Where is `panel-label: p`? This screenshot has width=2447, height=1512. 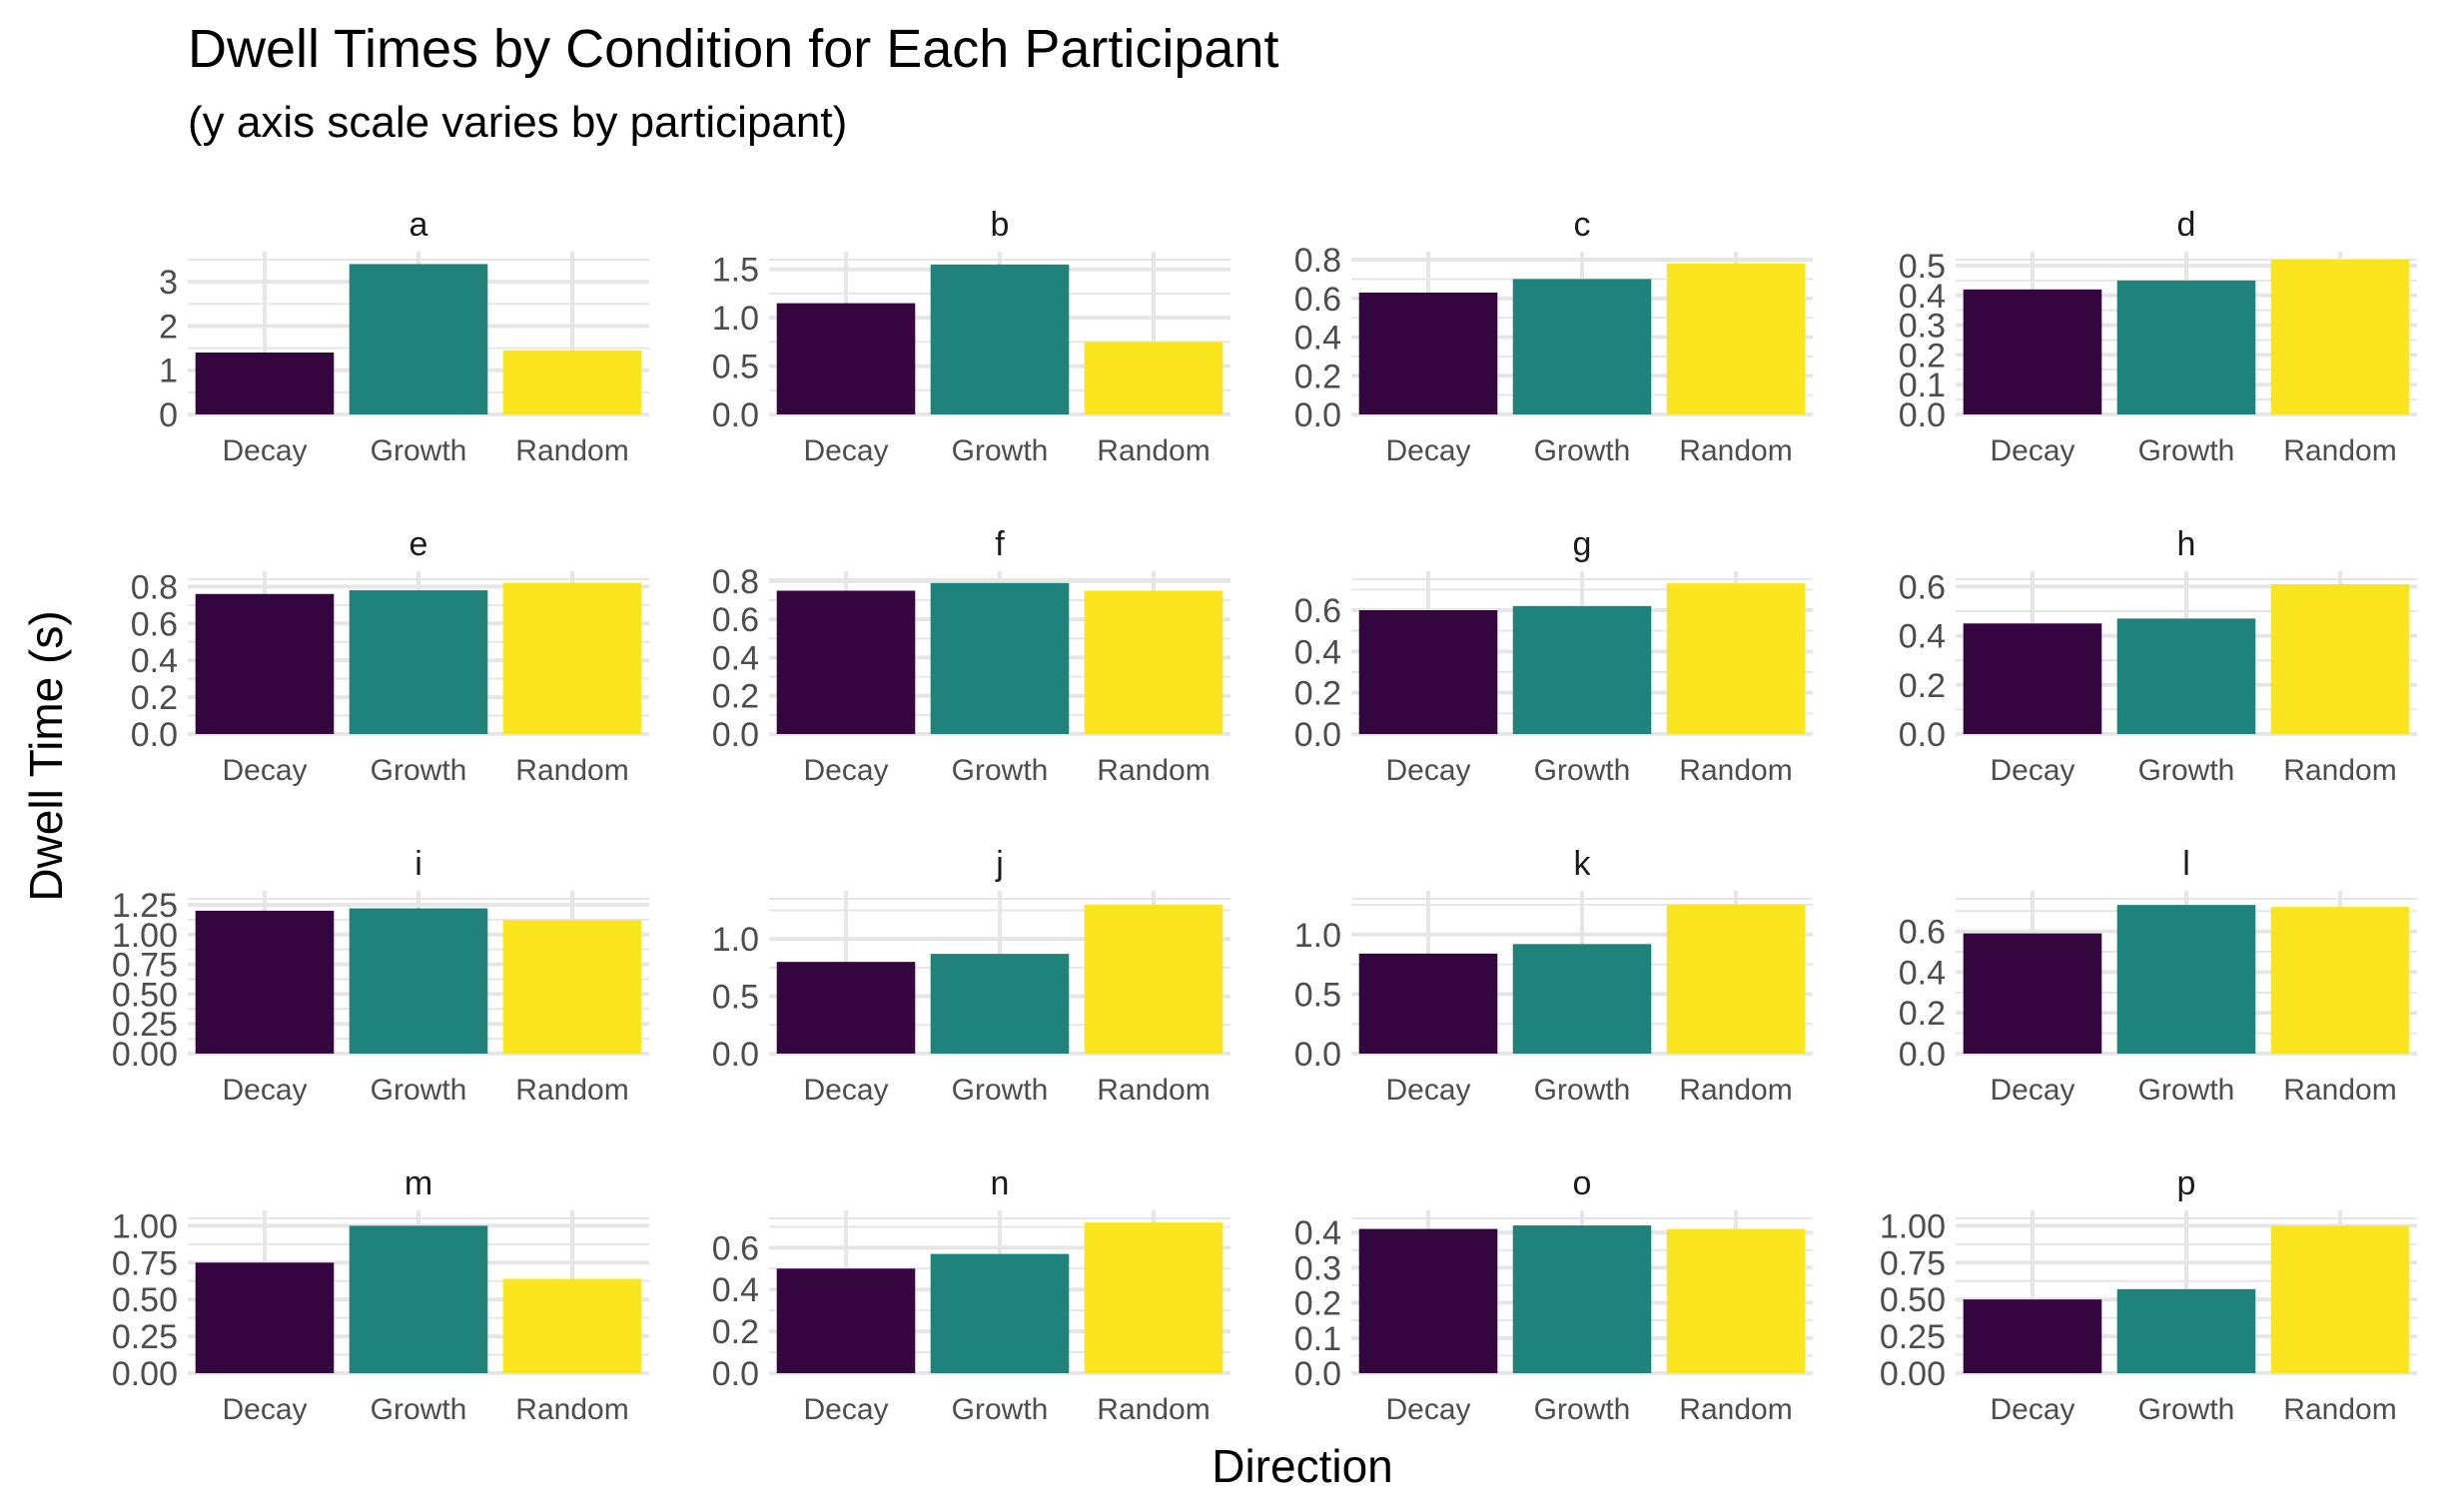 panel-label: p is located at coordinates (2186, 1183).